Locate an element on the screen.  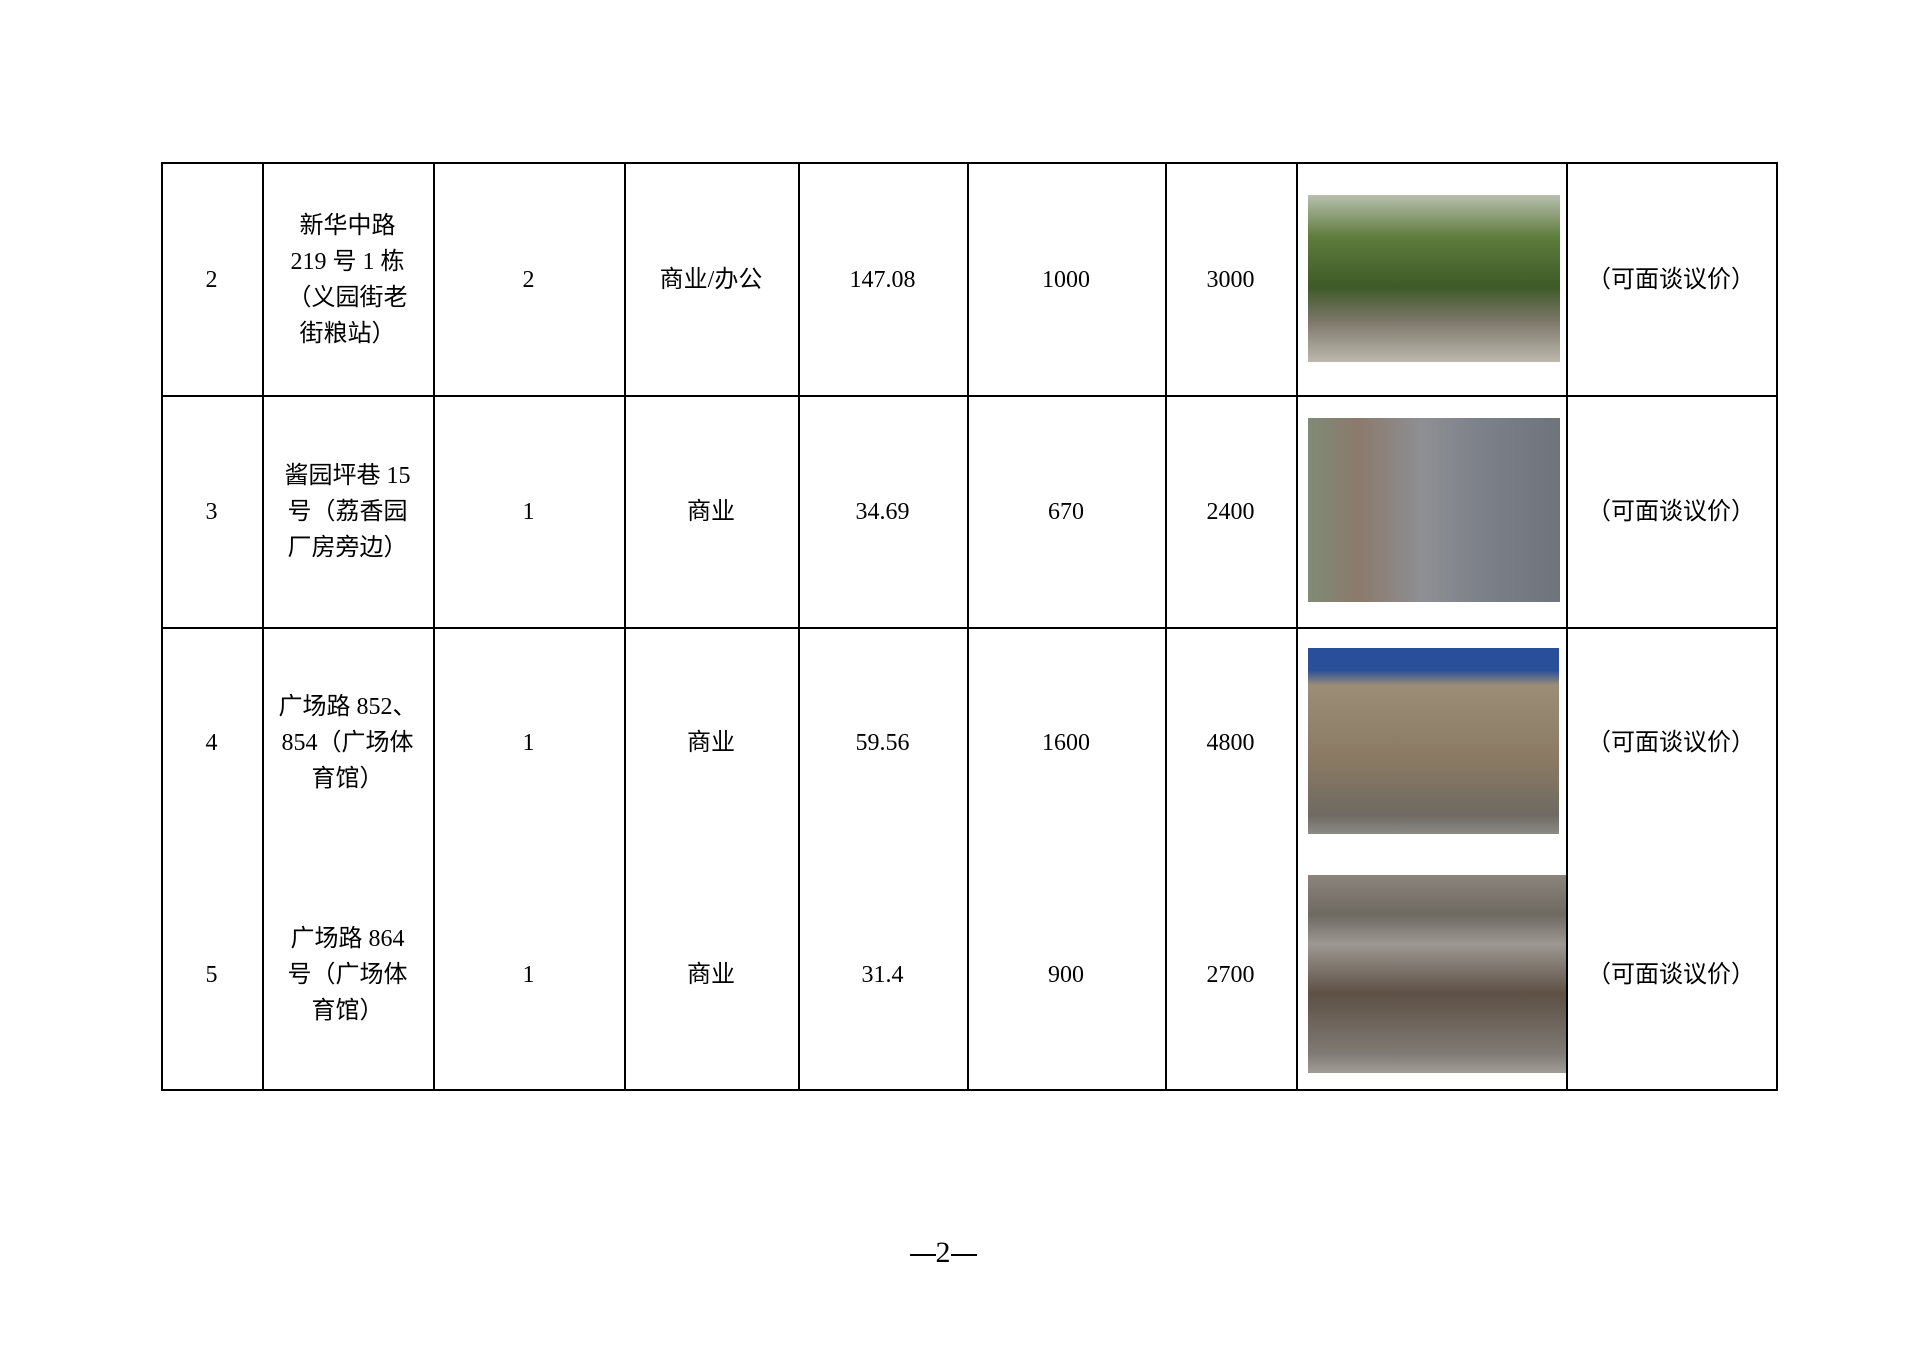
address-line: 街粮站） is located at coordinates (347, 334).